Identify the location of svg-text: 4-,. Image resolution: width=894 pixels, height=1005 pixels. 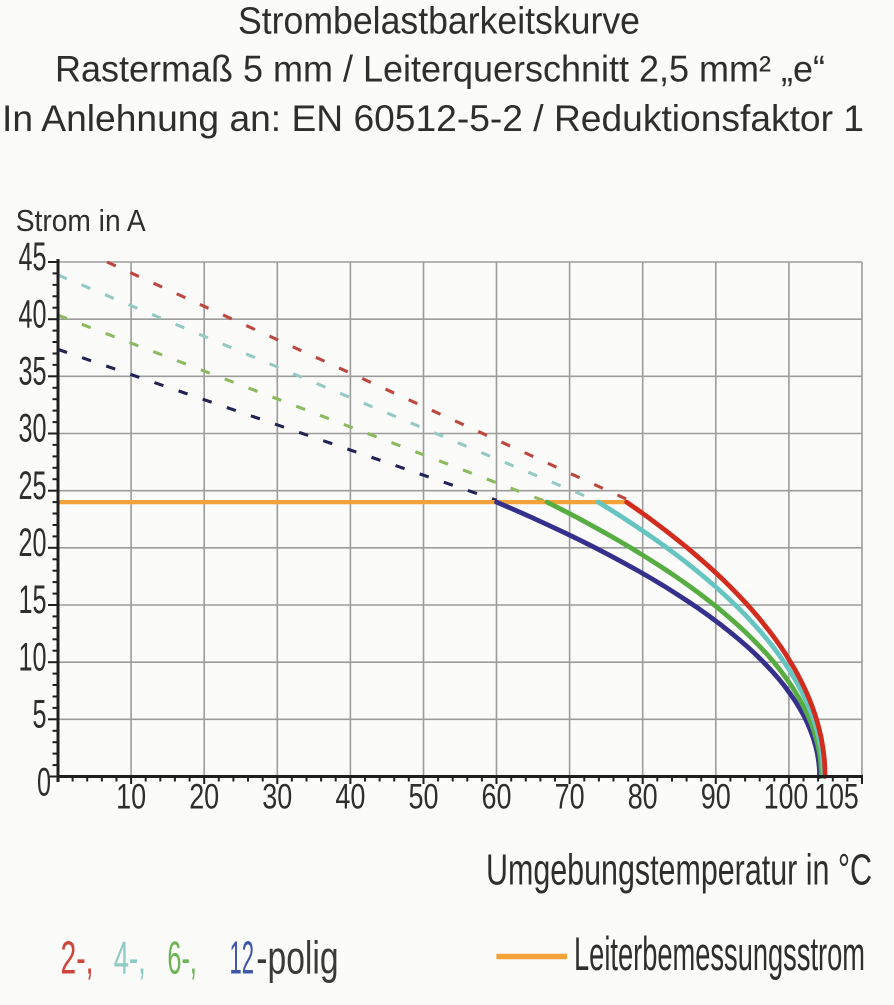
(130, 958).